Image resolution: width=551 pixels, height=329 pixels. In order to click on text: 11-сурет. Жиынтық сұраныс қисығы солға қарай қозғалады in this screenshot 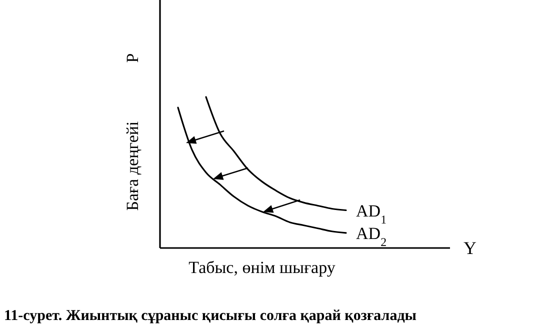, I will do `click(210, 316)`.